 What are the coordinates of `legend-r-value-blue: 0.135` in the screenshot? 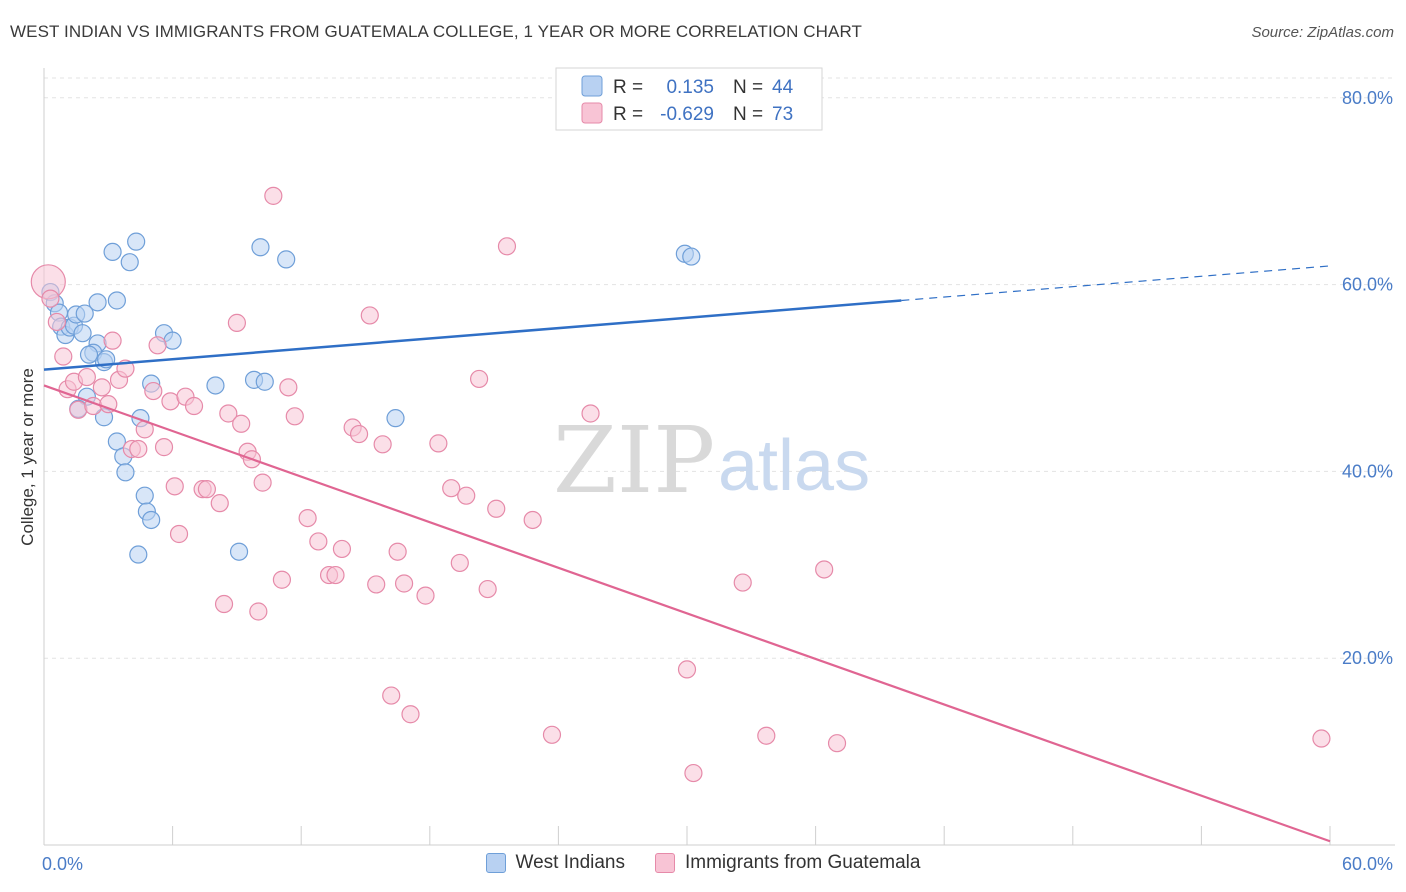 It's located at (690, 87).